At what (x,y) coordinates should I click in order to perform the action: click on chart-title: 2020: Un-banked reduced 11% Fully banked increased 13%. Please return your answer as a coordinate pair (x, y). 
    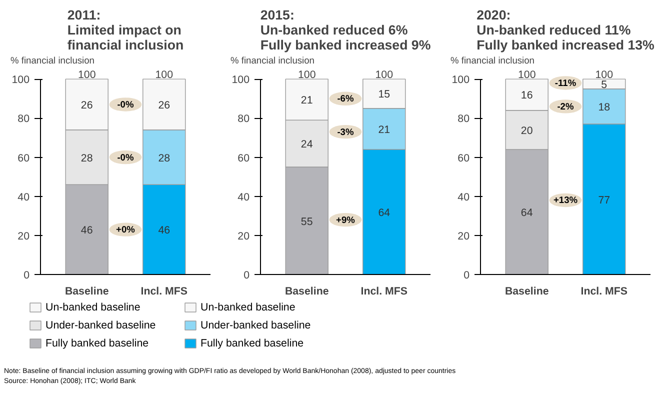
    Looking at the image, I should click on (565, 30).